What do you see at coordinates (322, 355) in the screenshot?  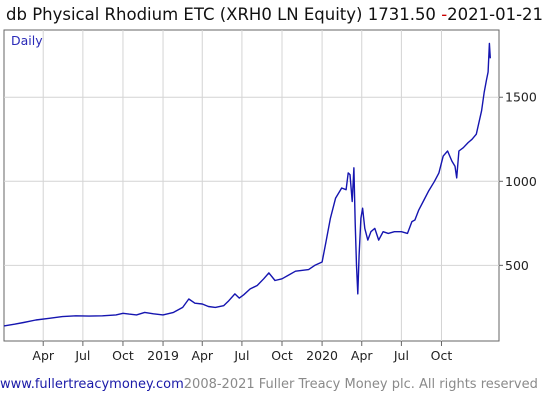 I see `x-tick-label: 2020` at bounding box center [322, 355].